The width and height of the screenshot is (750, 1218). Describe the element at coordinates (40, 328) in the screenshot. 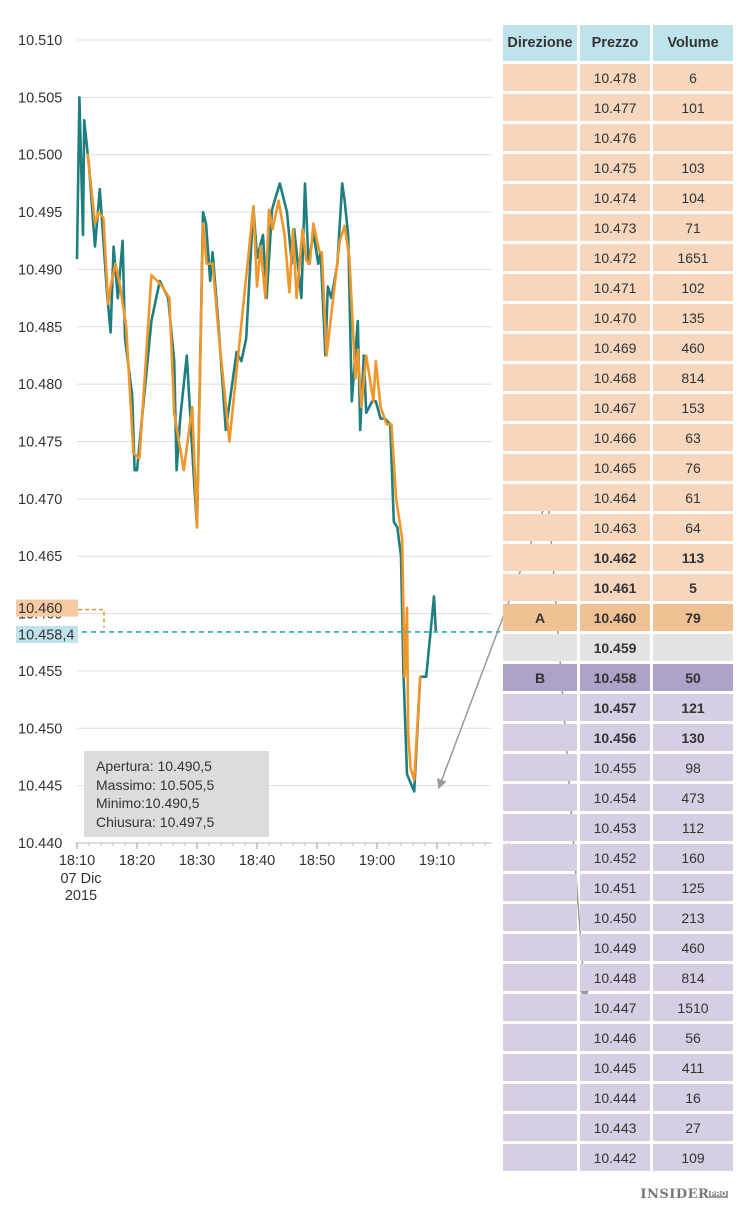

I see `y-tick-label: 10.485` at that location.